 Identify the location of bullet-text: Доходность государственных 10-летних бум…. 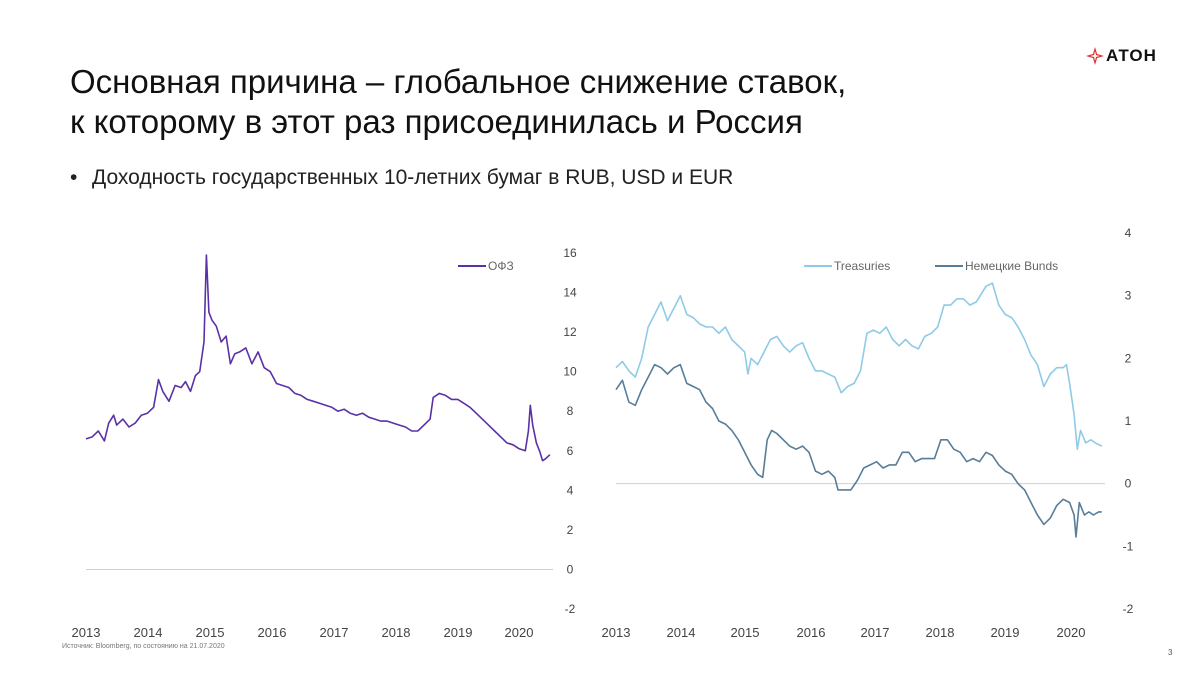
(413, 177).